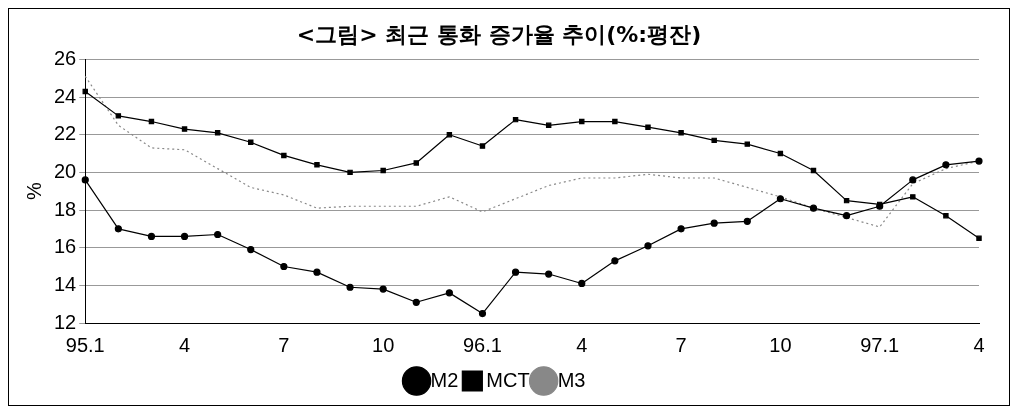 The height and width of the screenshot is (414, 1022). What do you see at coordinates (65, 246) in the screenshot?
I see `y-tick-label: 16` at bounding box center [65, 246].